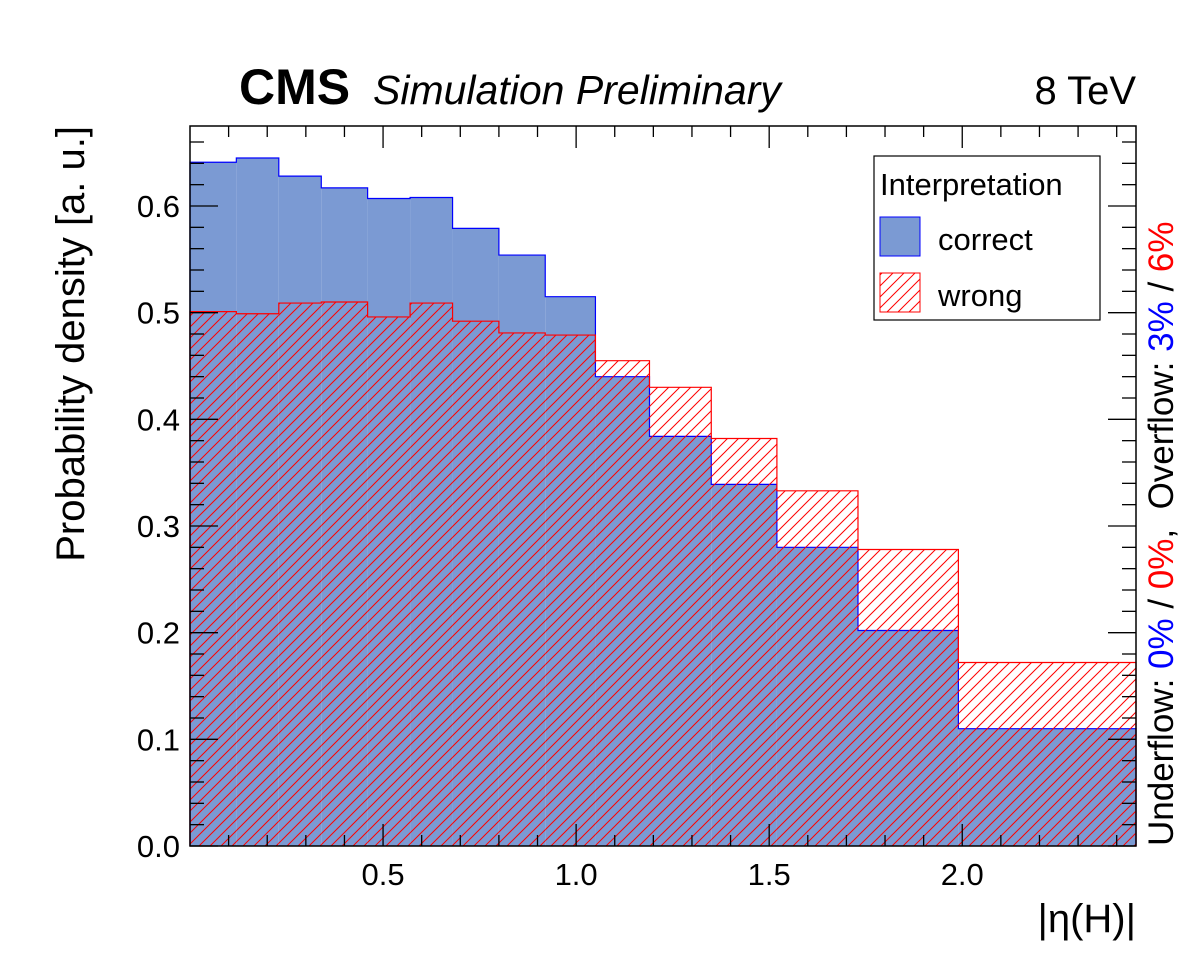  Describe the element at coordinates (769, 874) in the screenshot. I see `x-tick-label-2: 1.5` at that location.